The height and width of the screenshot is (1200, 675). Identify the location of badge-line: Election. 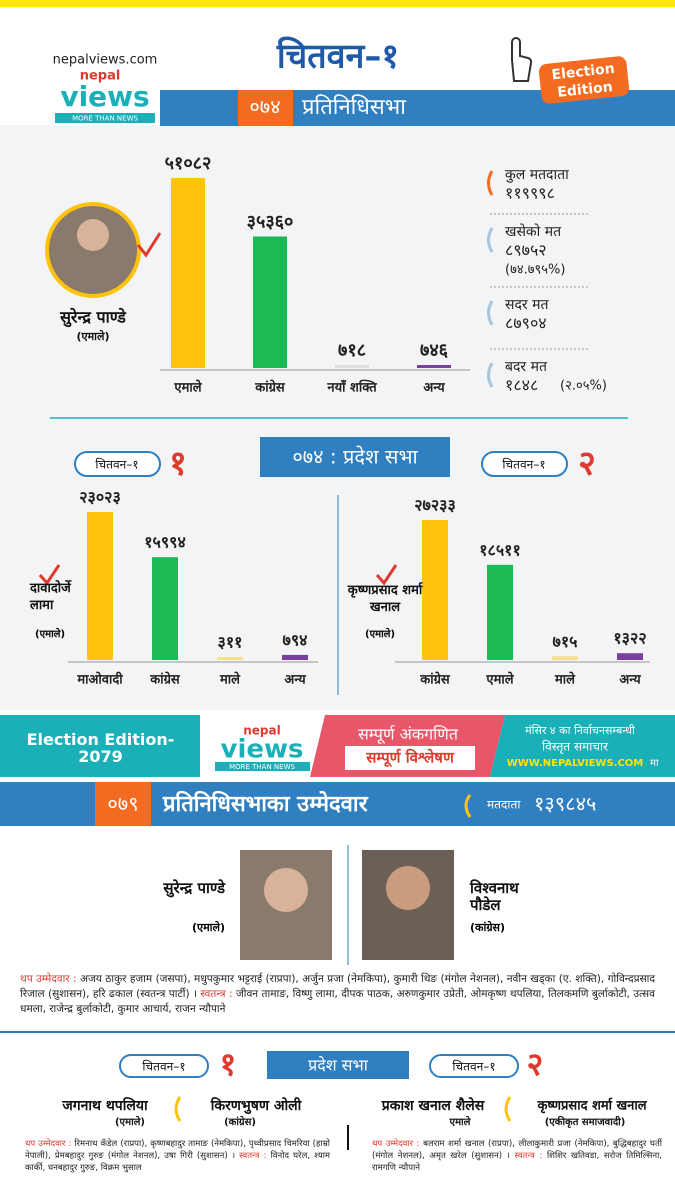
(583, 72).